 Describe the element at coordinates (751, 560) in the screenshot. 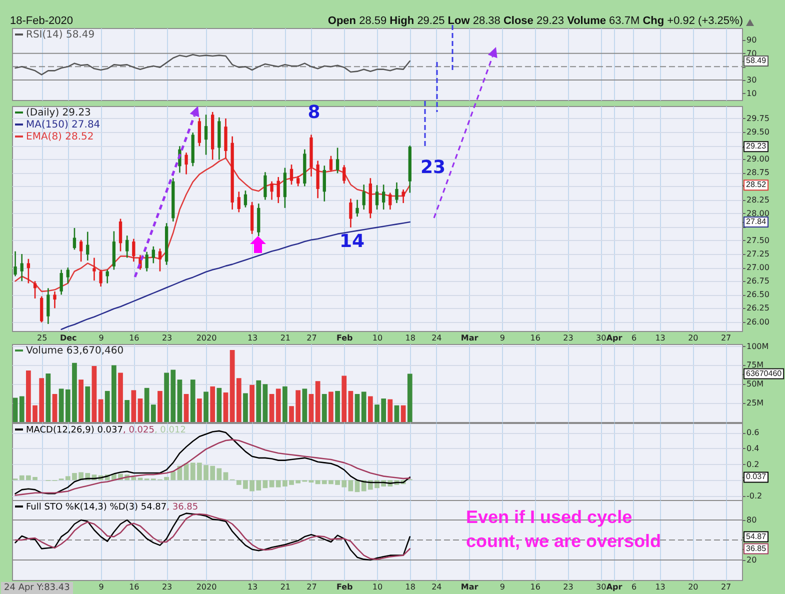

I see `y-tick-label: 20` at that location.